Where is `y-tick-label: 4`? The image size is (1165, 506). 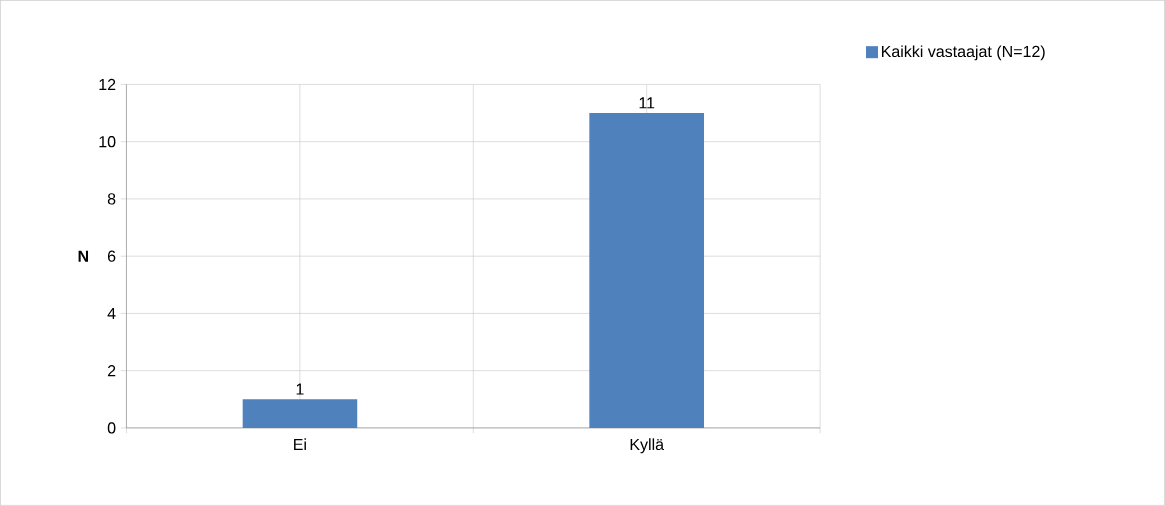
y-tick-label: 4 is located at coordinates (111, 314).